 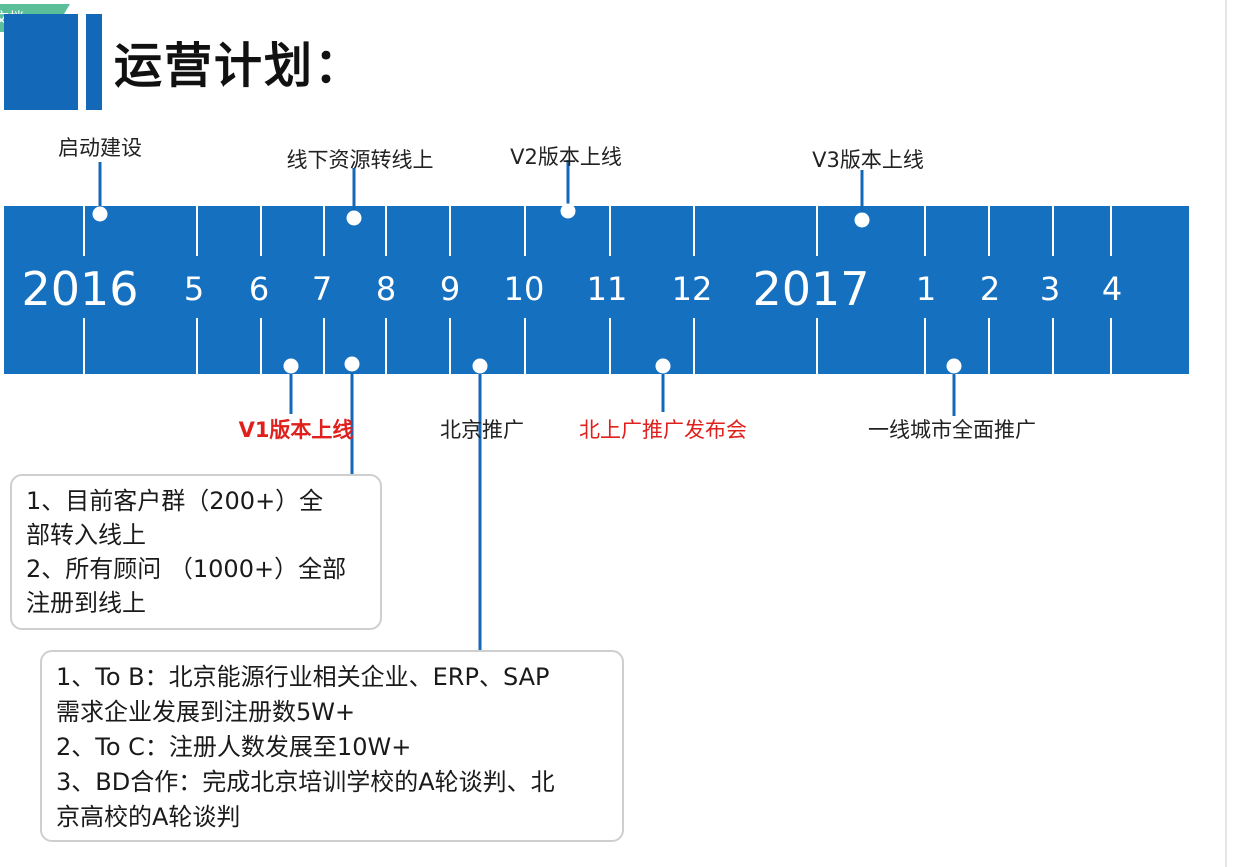 I want to click on callout-line: 京高校的A轮谈判, so click(x=148, y=817).